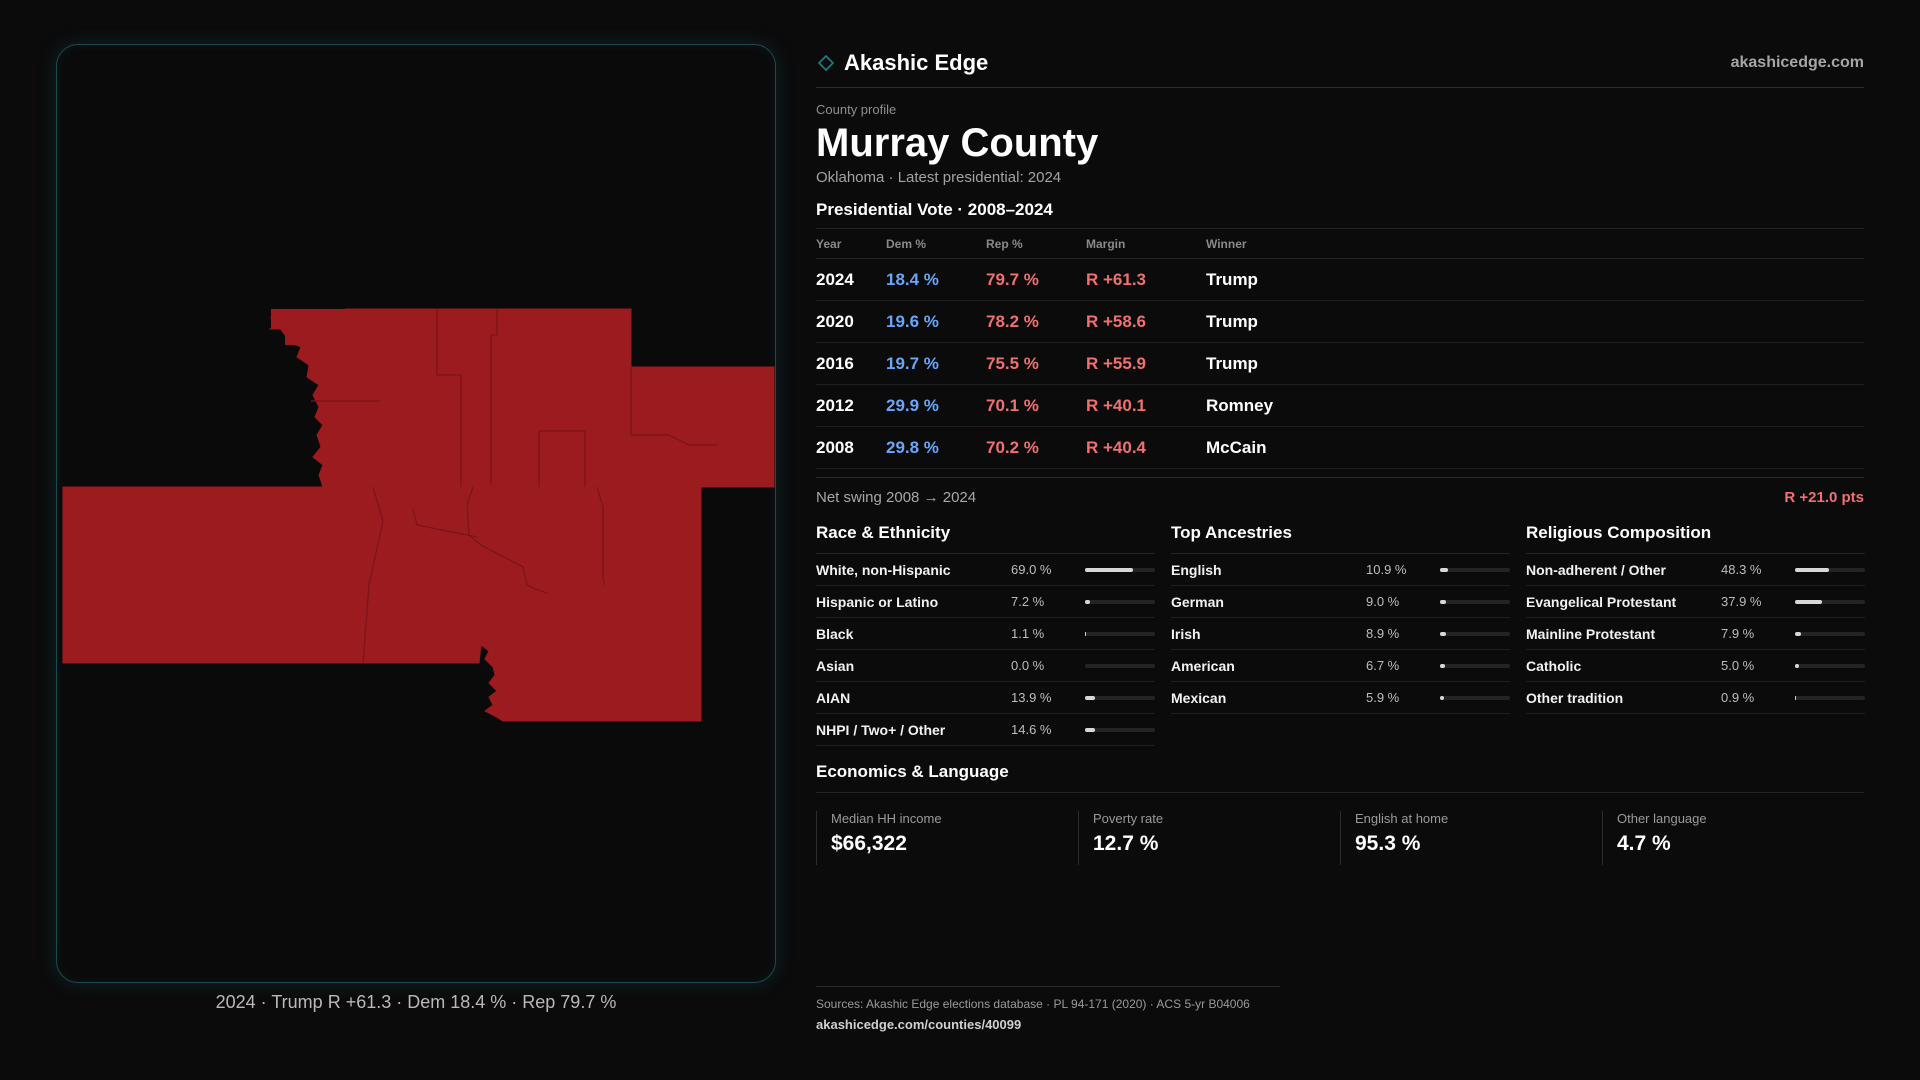 This screenshot has height=1080, width=1920. What do you see at coordinates (1738, 697) in the screenshot?
I see `demo-value: 0.9 %` at bounding box center [1738, 697].